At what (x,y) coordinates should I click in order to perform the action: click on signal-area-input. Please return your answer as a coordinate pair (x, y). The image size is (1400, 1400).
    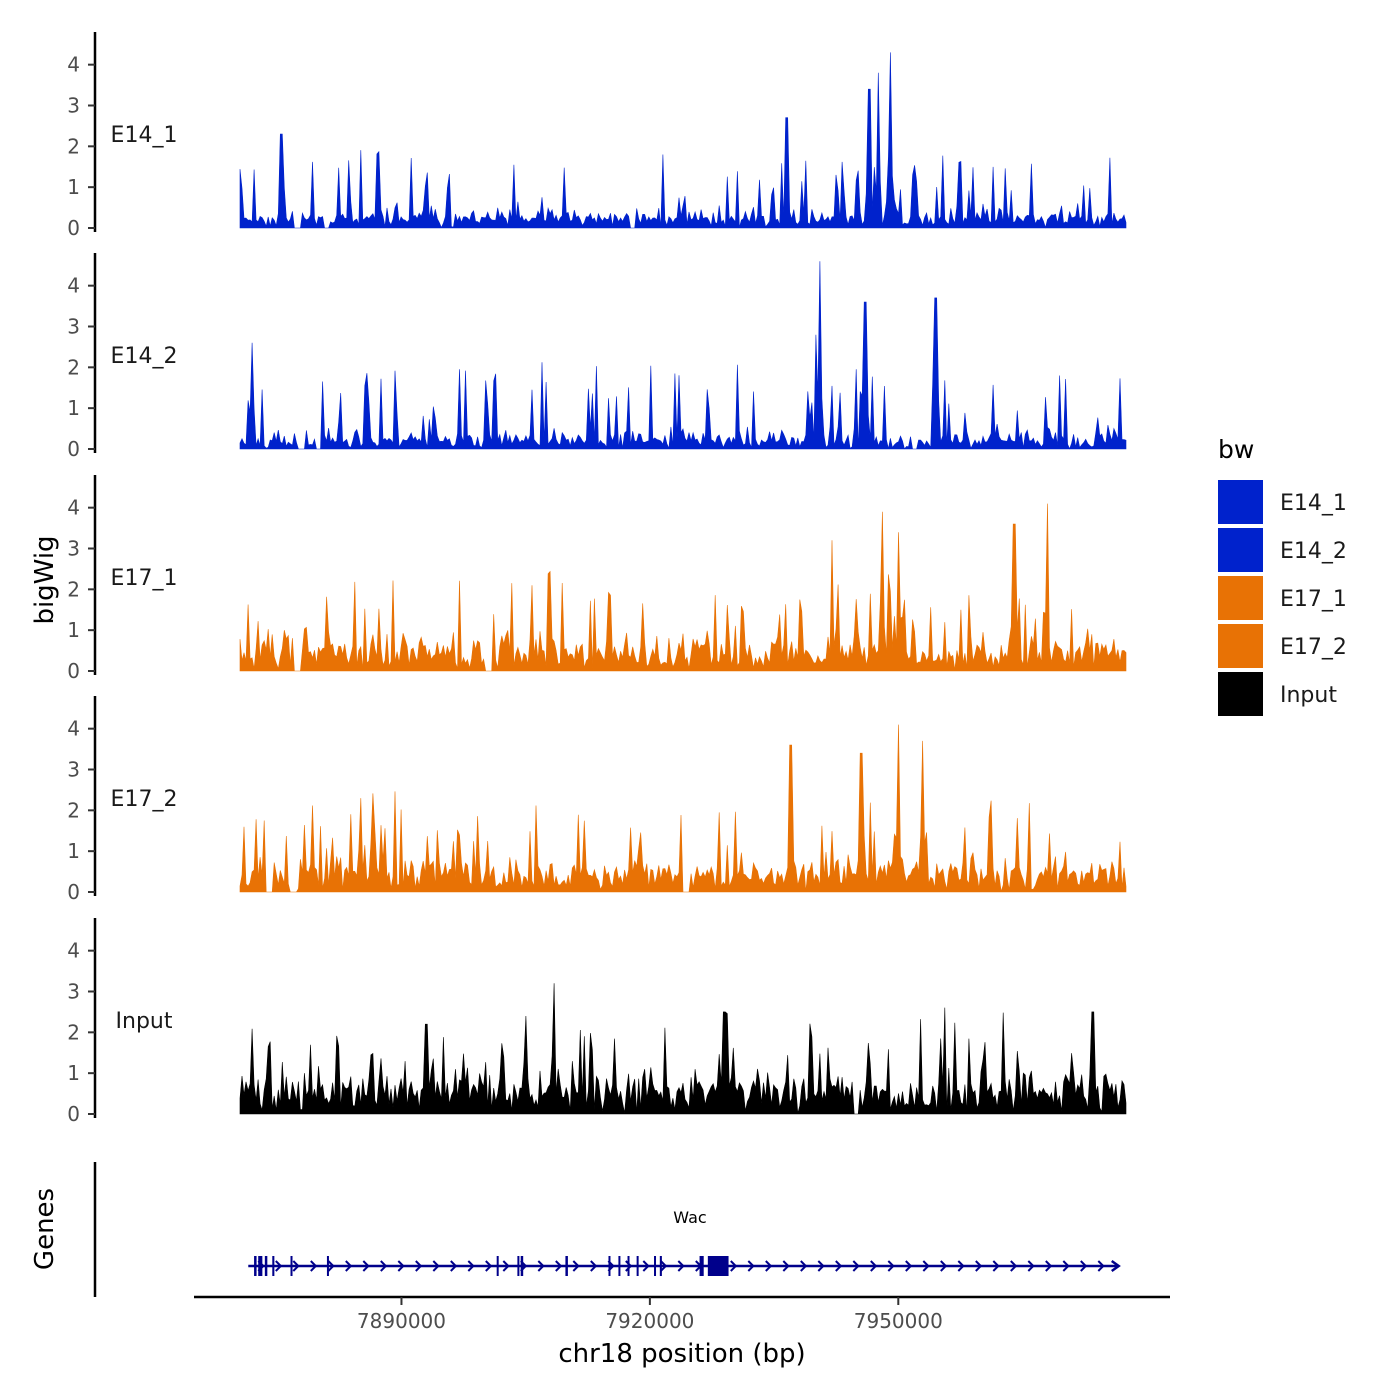
    Looking at the image, I should click on (683, 1049).